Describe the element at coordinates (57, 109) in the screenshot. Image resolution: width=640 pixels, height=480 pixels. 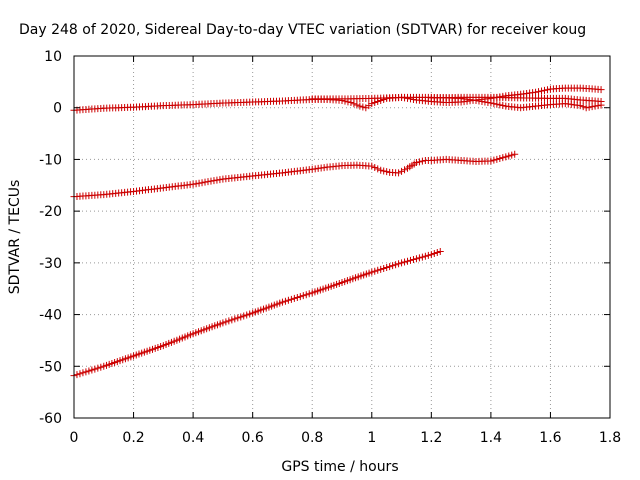
I see `y-tick-label: 0` at that location.